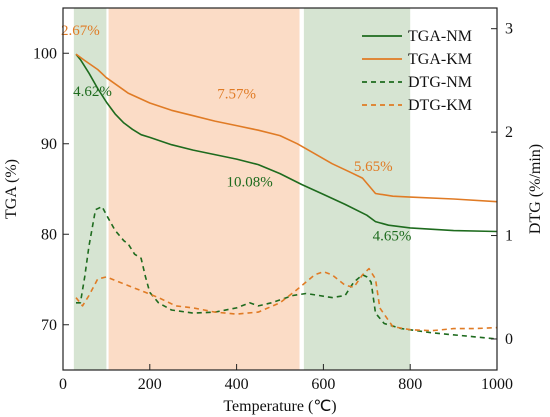 This screenshot has width=550, height=417. Describe the element at coordinates (509, 236) in the screenshot. I see `y-right-tick-label: 1` at that location.